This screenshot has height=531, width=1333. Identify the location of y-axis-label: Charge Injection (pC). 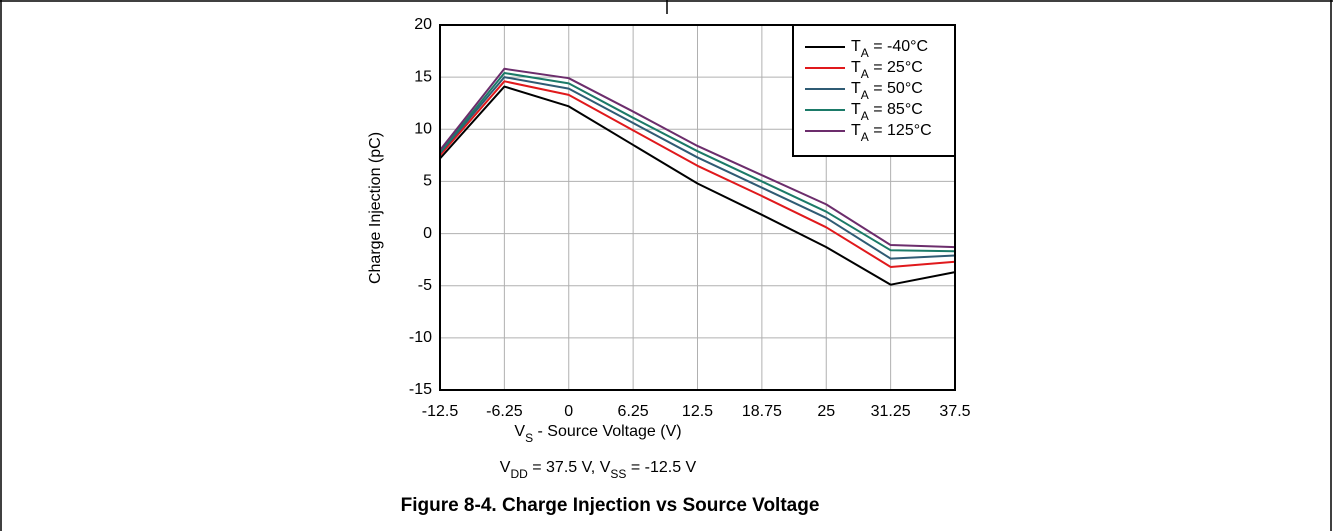
(375, 208).